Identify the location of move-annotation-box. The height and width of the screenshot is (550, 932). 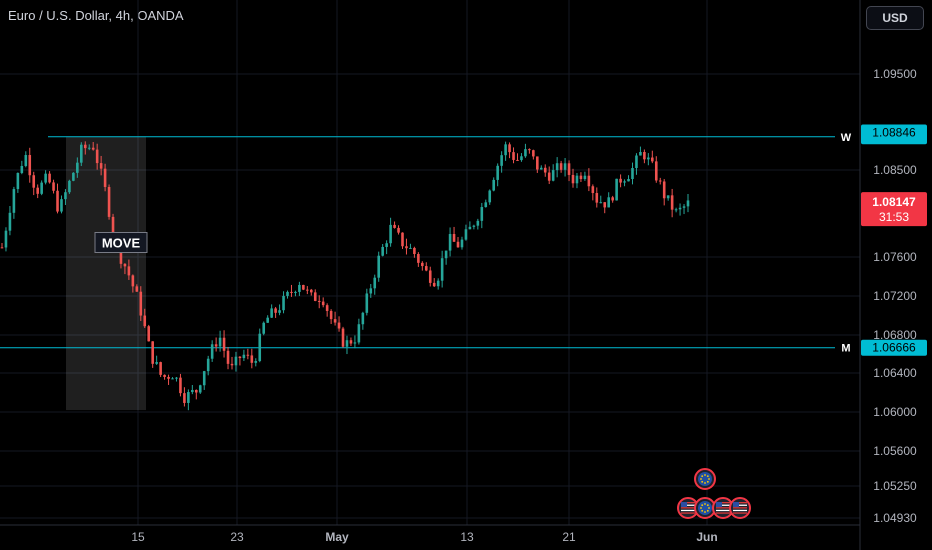
(121, 242).